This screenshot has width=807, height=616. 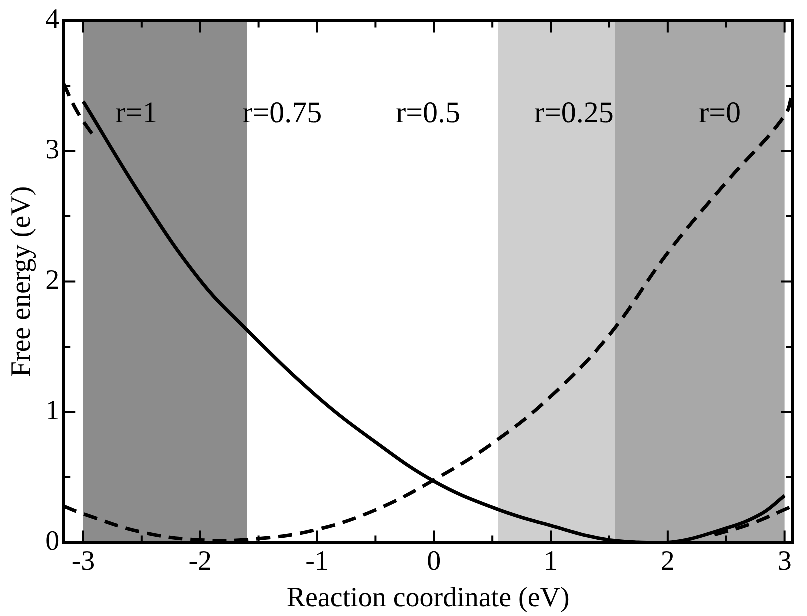 What do you see at coordinates (137, 113) in the screenshot?
I see `annotation: r=1` at bounding box center [137, 113].